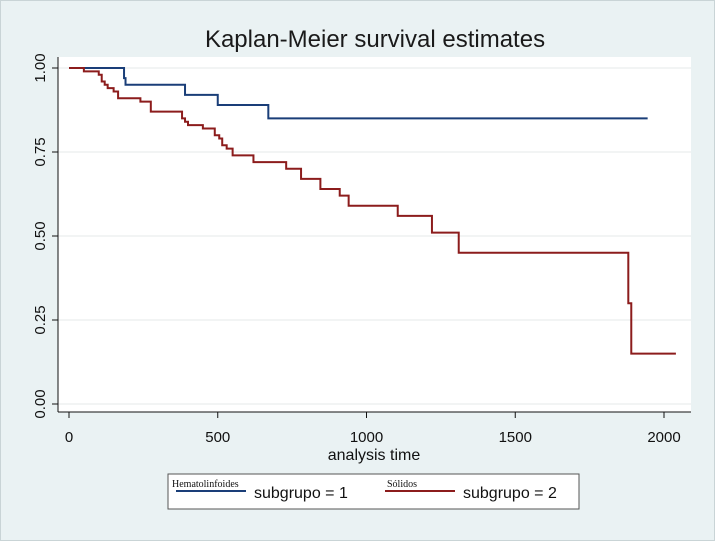 This screenshot has width=715, height=541. Describe the element at coordinates (375, 39) in the screenshot. I see `chart-title: Kaplan-Meier survival estimates` at that location.